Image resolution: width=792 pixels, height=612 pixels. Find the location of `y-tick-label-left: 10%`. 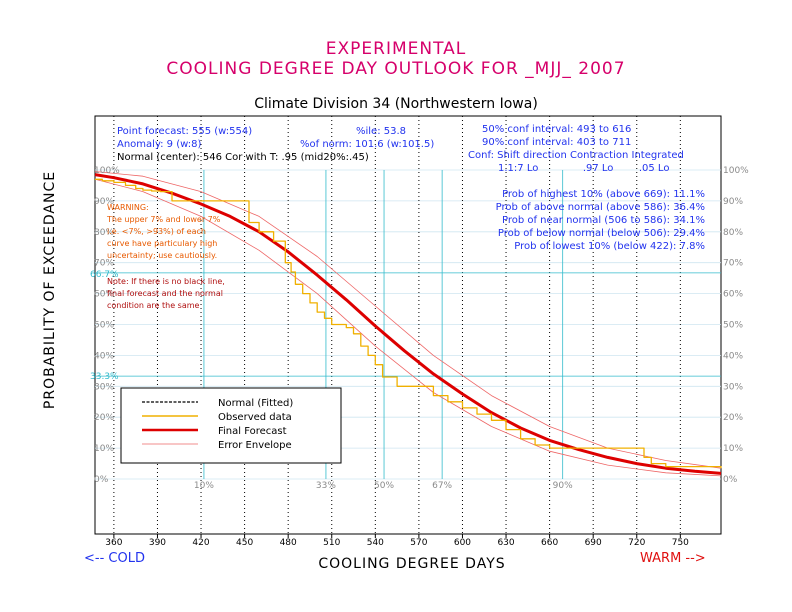

y-tick-label-left: 10% is located at coordinates (104, 449).